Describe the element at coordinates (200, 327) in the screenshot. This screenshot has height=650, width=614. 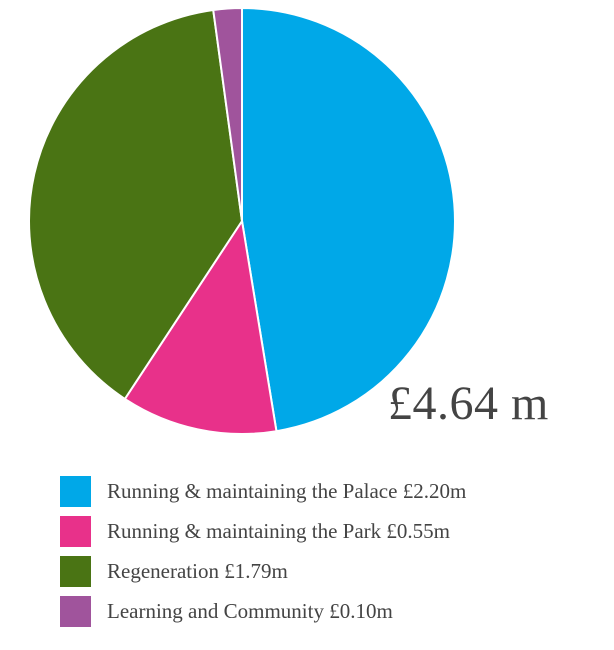
I see `pie-slice-park` at that location.